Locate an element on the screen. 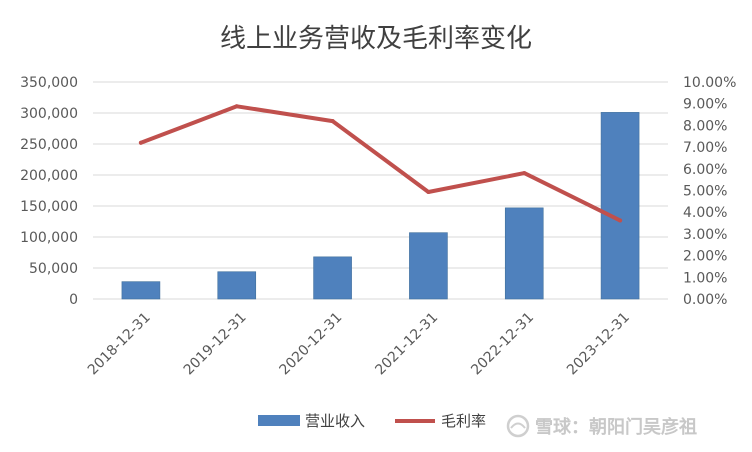 The width and height of the screenshot is (752, 452). y-right-tick-label: 5.00% is located at coordinates (705, 192).